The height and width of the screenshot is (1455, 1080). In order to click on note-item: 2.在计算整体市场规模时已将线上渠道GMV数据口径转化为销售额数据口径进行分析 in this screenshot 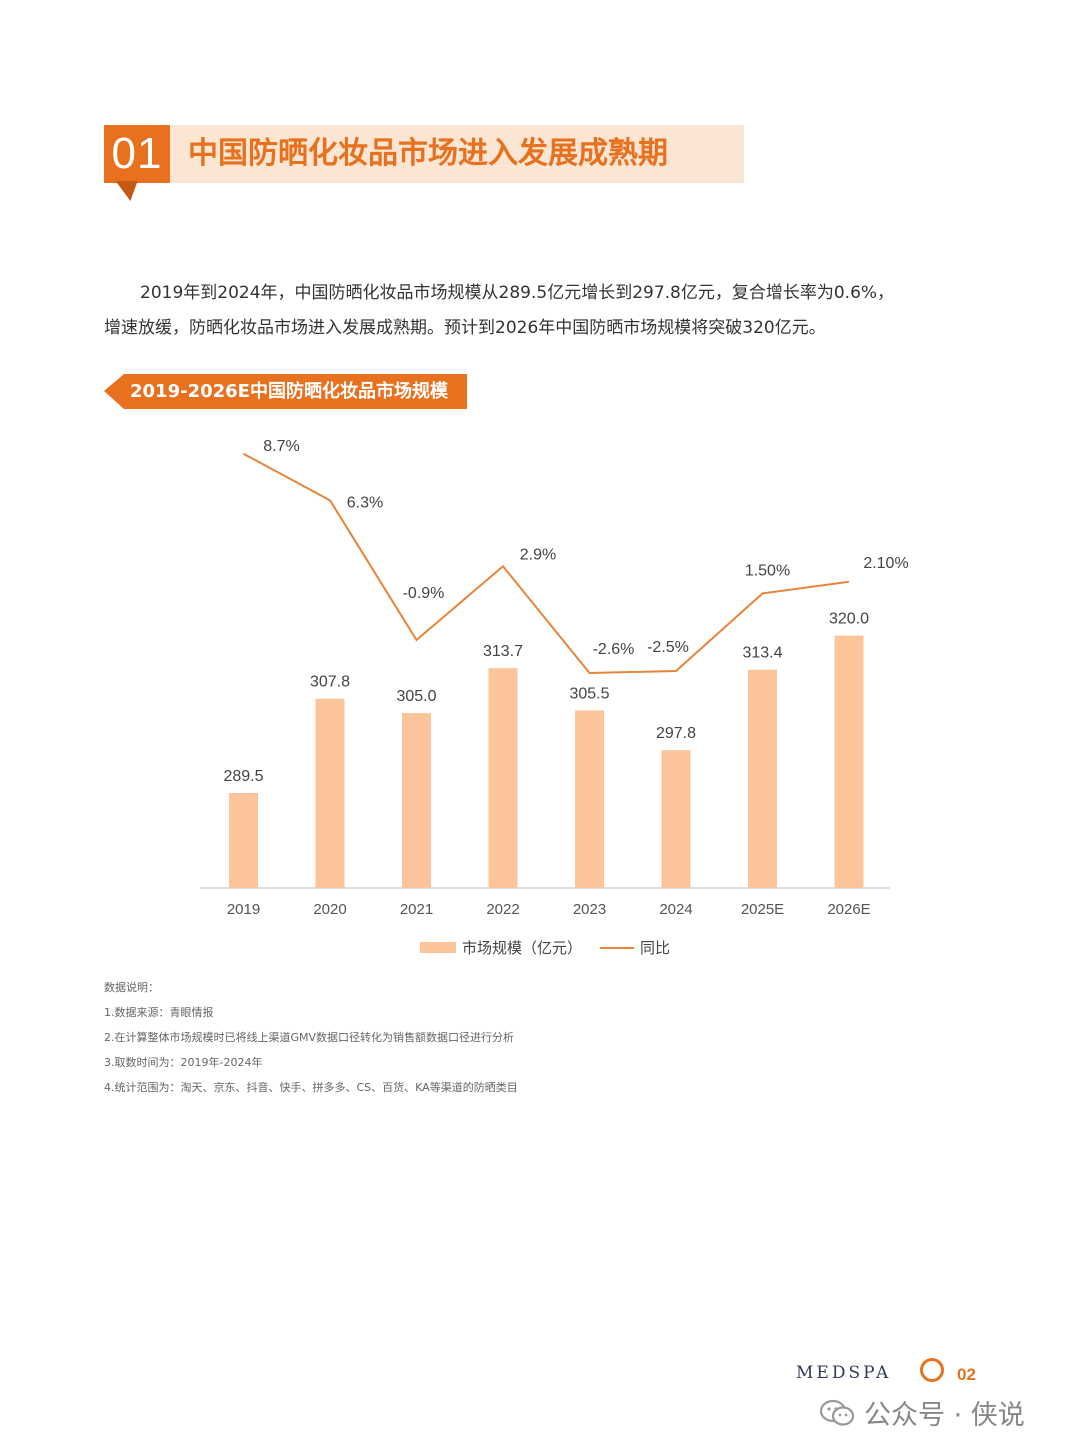, I will do `click(309, 1037)`.